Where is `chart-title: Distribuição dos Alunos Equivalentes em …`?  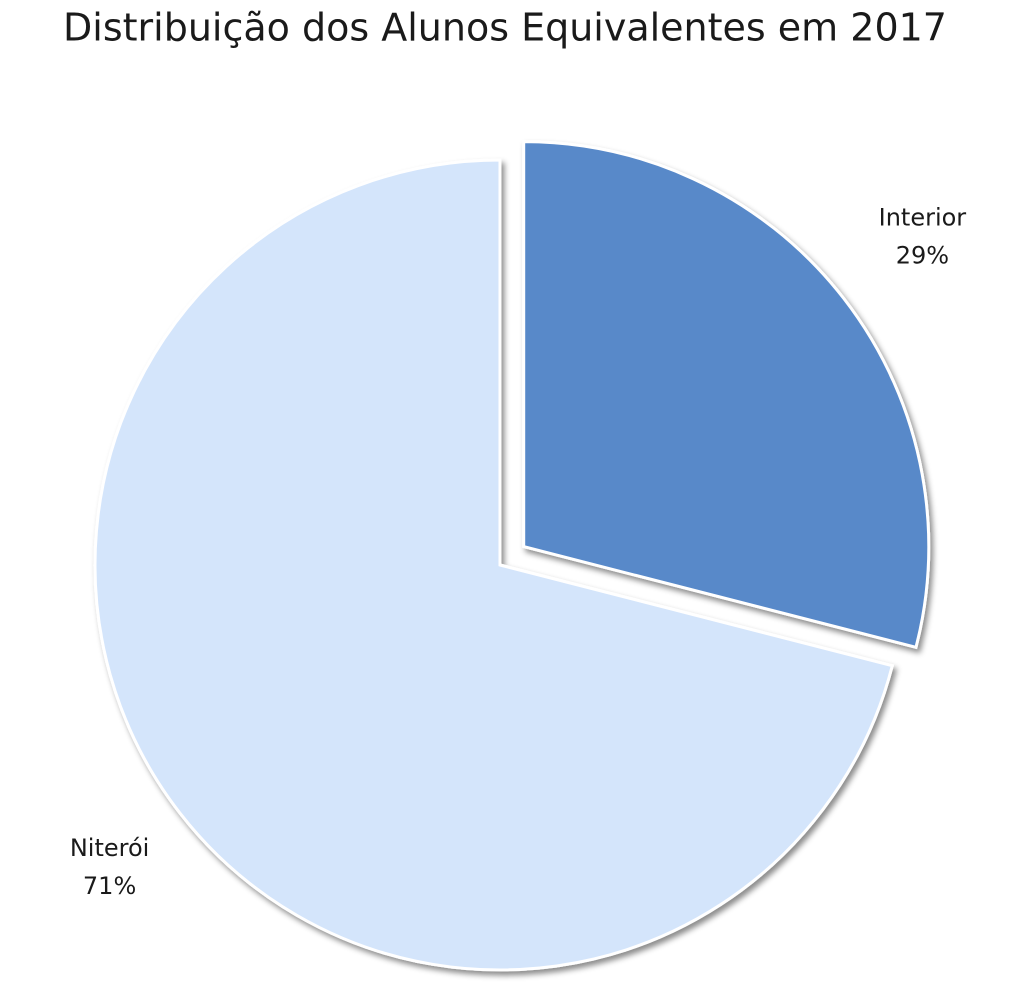 chart-title: Distribuição dos Alunos Equivalentes em … is located at coordinates (505, 28).